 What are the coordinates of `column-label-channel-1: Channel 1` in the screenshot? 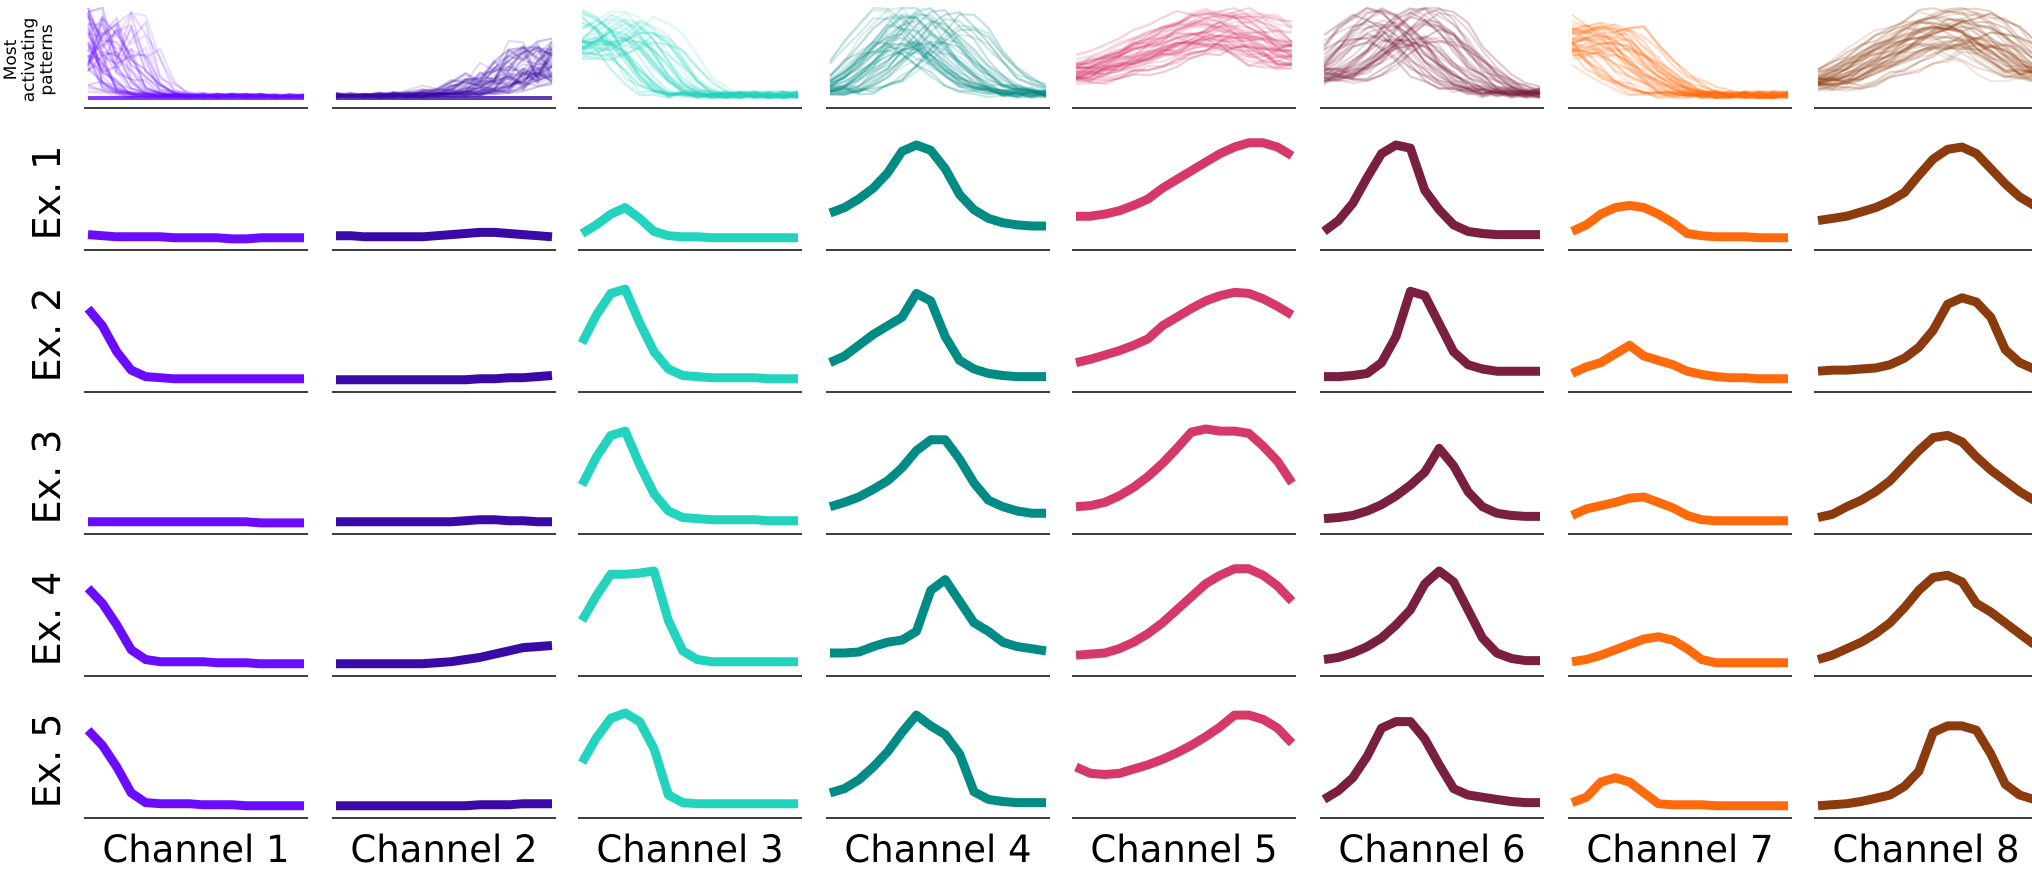 It's located at (195, 849).